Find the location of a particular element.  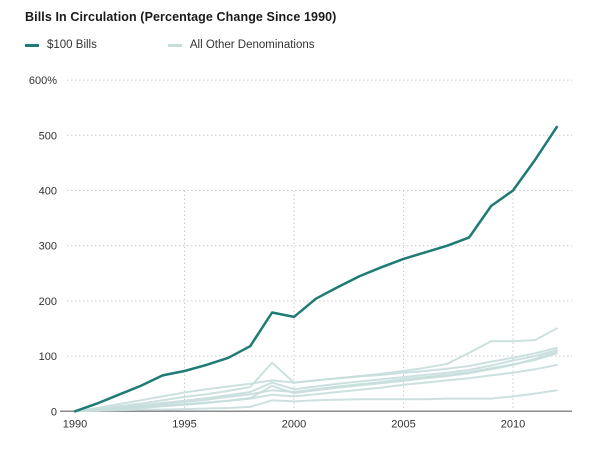

legend-label-100-bills: $100 Bills is located at coordinates (72, 45).